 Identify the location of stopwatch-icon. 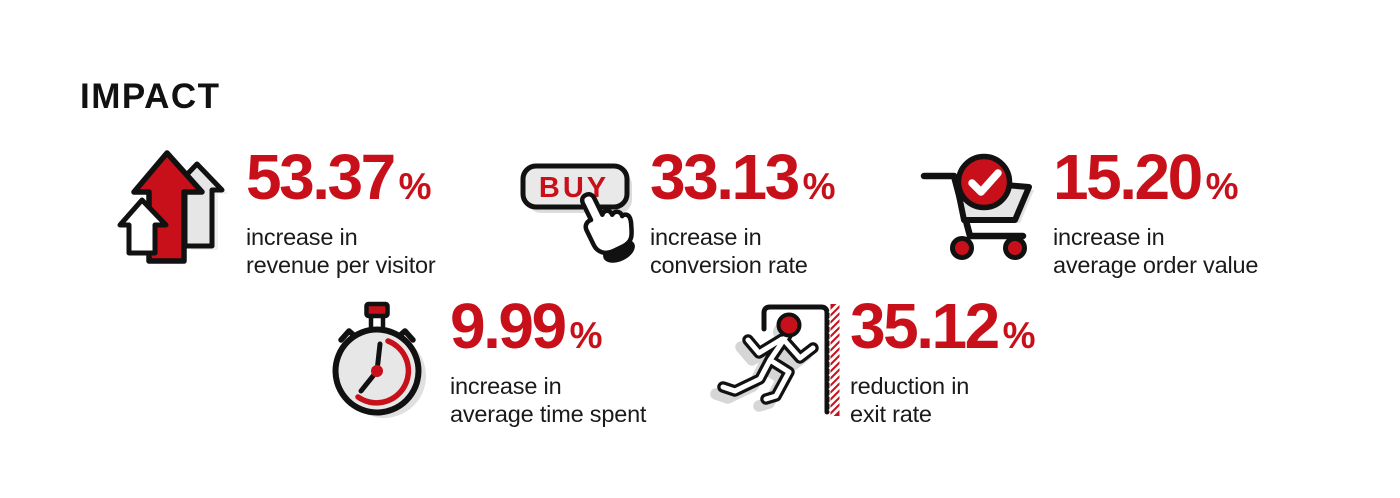
(378, 361).